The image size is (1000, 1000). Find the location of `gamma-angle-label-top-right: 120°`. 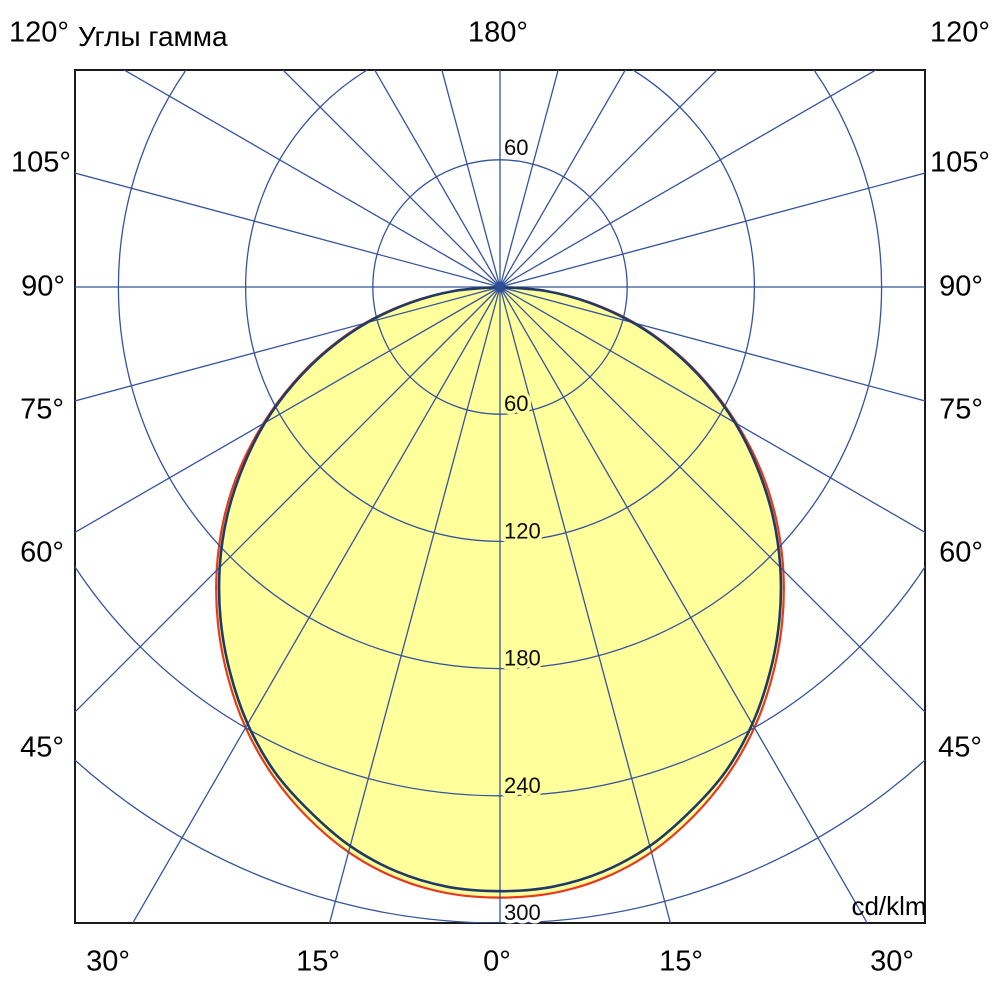

gamma-angle-label-top-right: 120° is located at coordinates (960, 32).